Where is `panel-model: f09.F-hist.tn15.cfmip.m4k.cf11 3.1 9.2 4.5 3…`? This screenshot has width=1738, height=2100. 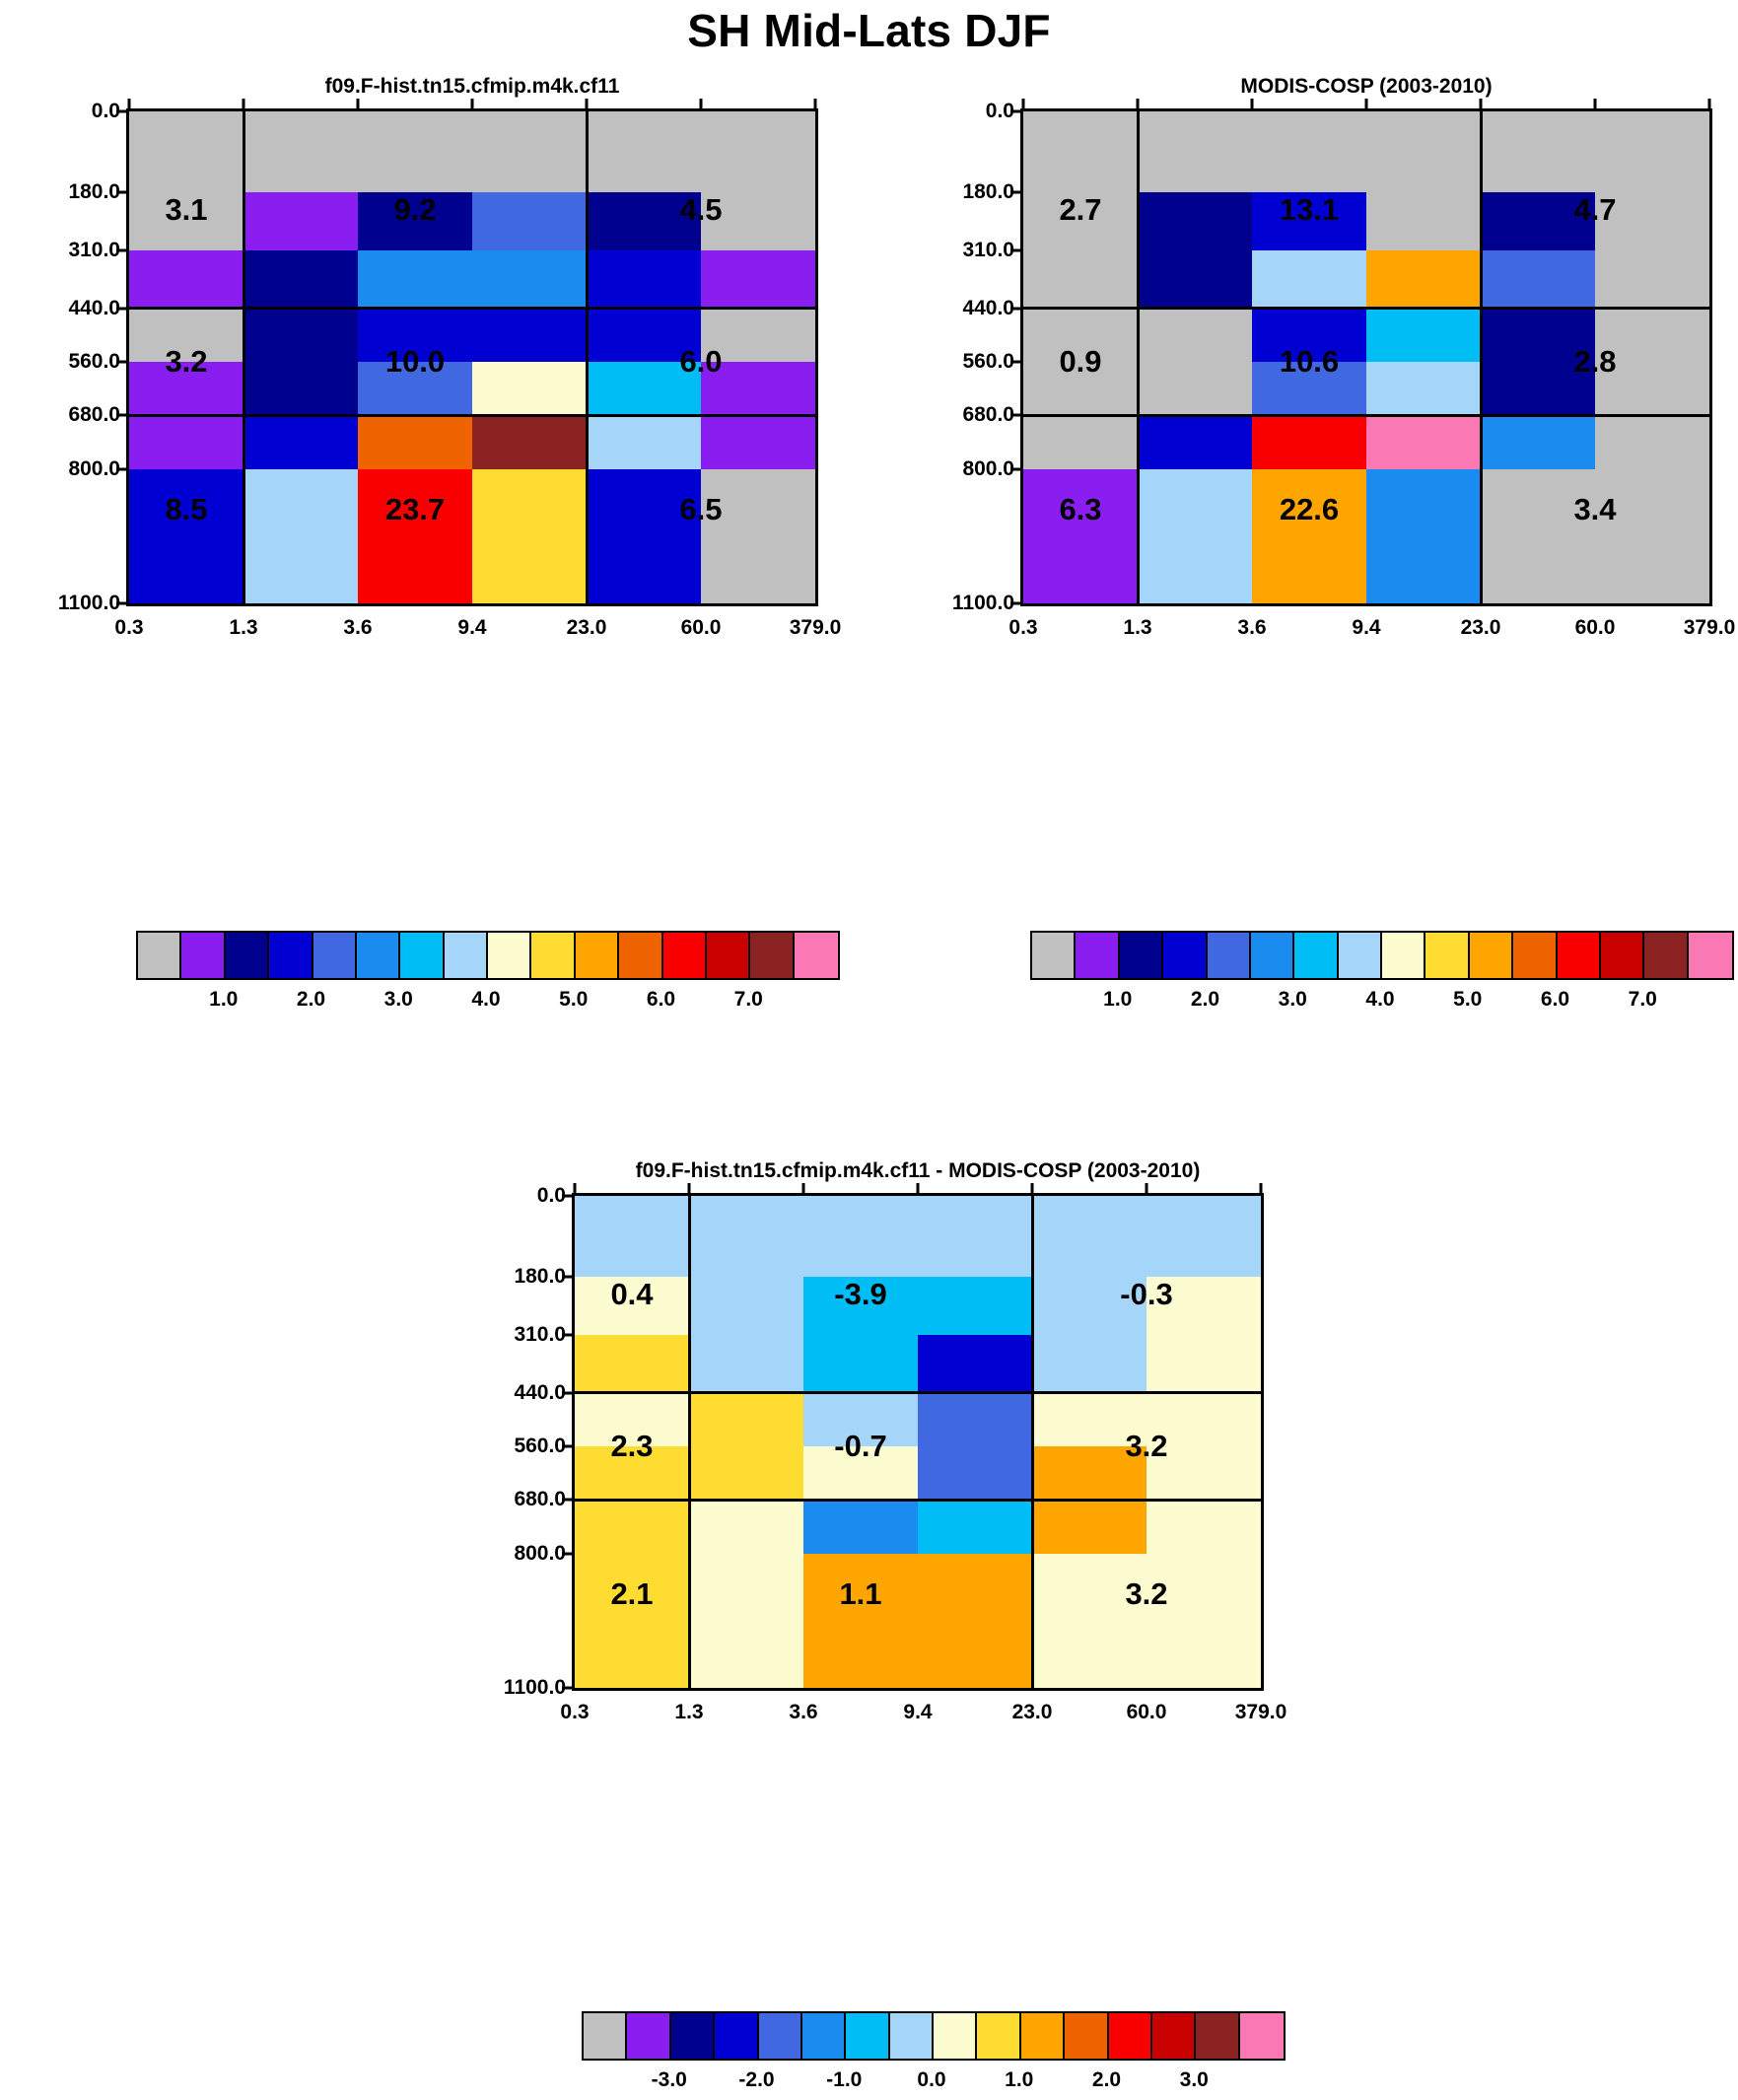
panel-model: f09.F-hist.tn15.cfmip.m4k.cf11 3.1 9.2 4.5 3… is located at coordinates (450, 370).